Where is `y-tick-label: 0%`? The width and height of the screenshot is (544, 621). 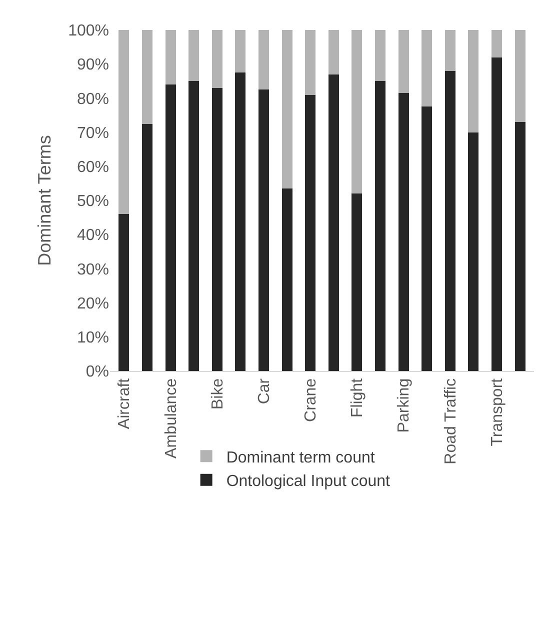 y-tick-label: 0% is located at coordinates (97, 372).